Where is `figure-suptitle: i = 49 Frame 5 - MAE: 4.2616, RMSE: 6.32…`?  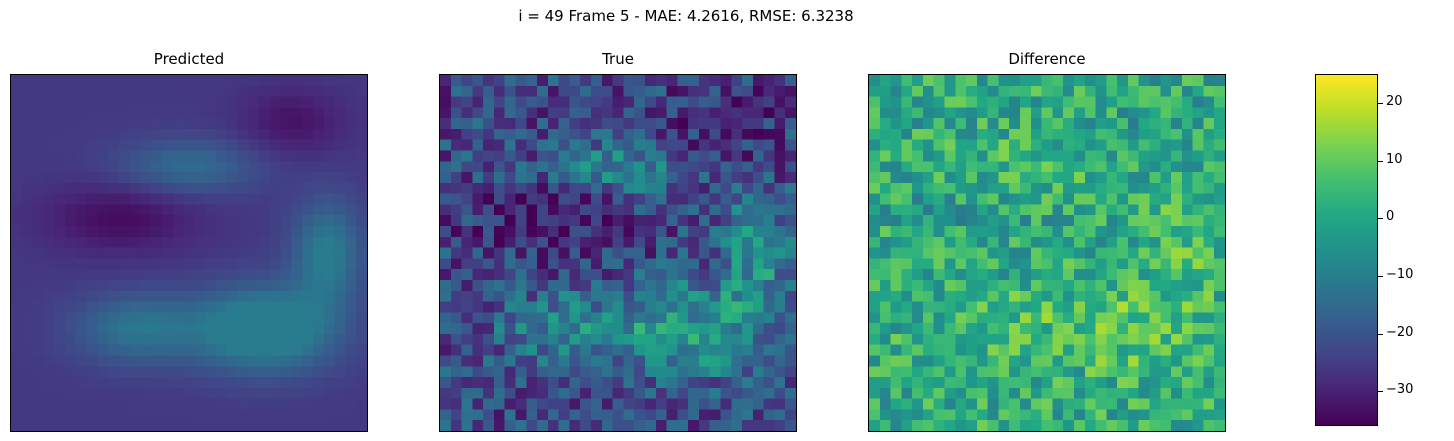
figure-suptitle: i = 49 Frame 5 - MAE: 4.2616, RMSE: 6.32… is located at coordinates (686, 16).